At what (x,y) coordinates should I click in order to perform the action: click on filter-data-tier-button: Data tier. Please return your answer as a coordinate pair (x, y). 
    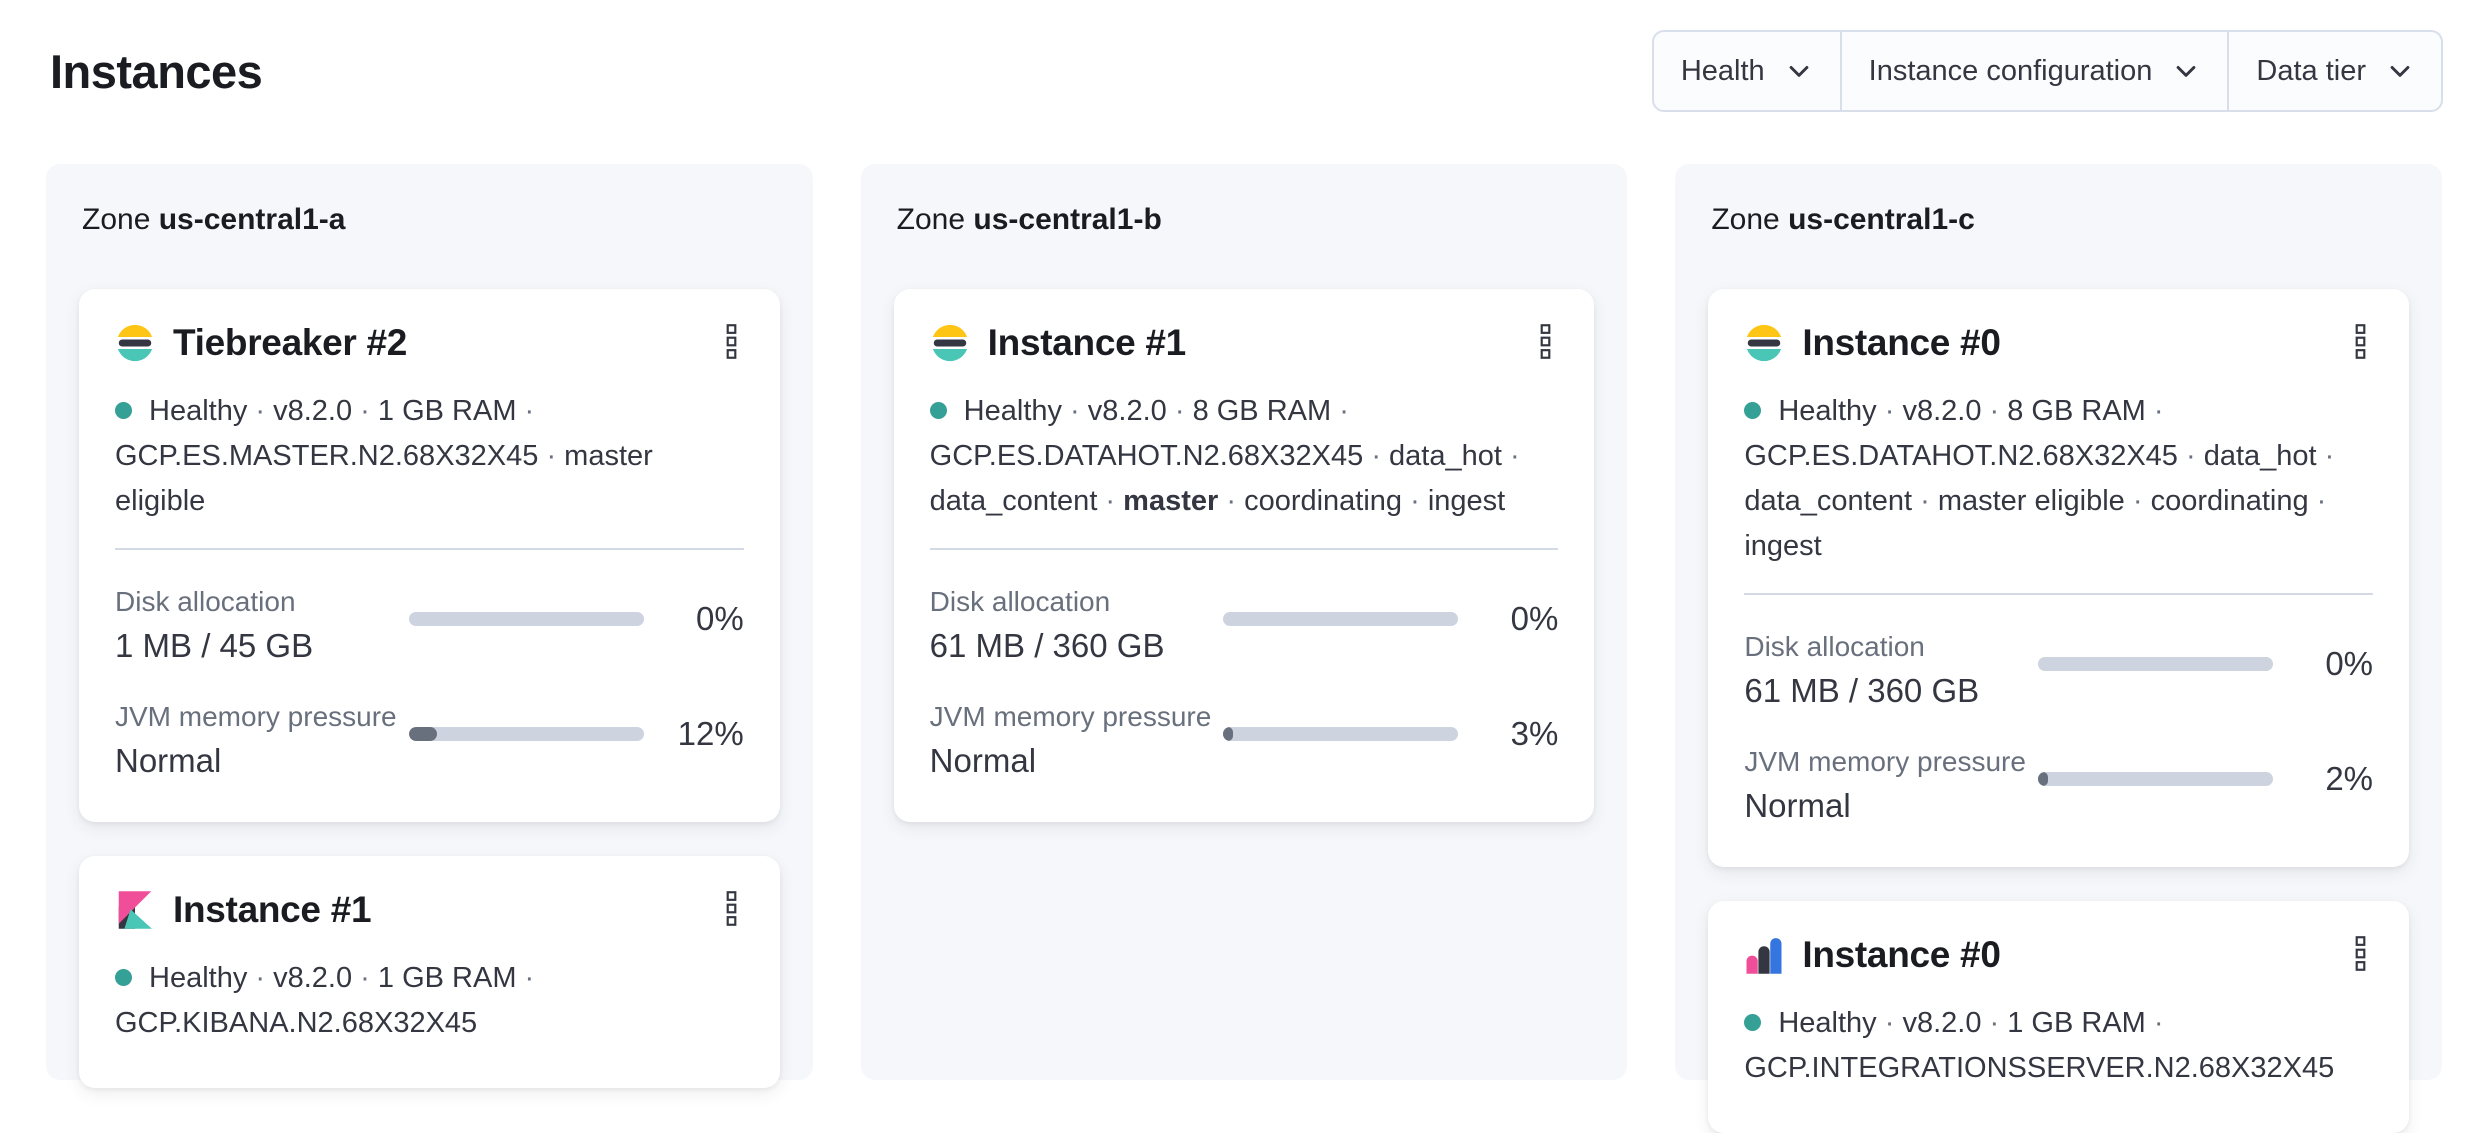
    Looking at the image, I should click on (2334, 71).